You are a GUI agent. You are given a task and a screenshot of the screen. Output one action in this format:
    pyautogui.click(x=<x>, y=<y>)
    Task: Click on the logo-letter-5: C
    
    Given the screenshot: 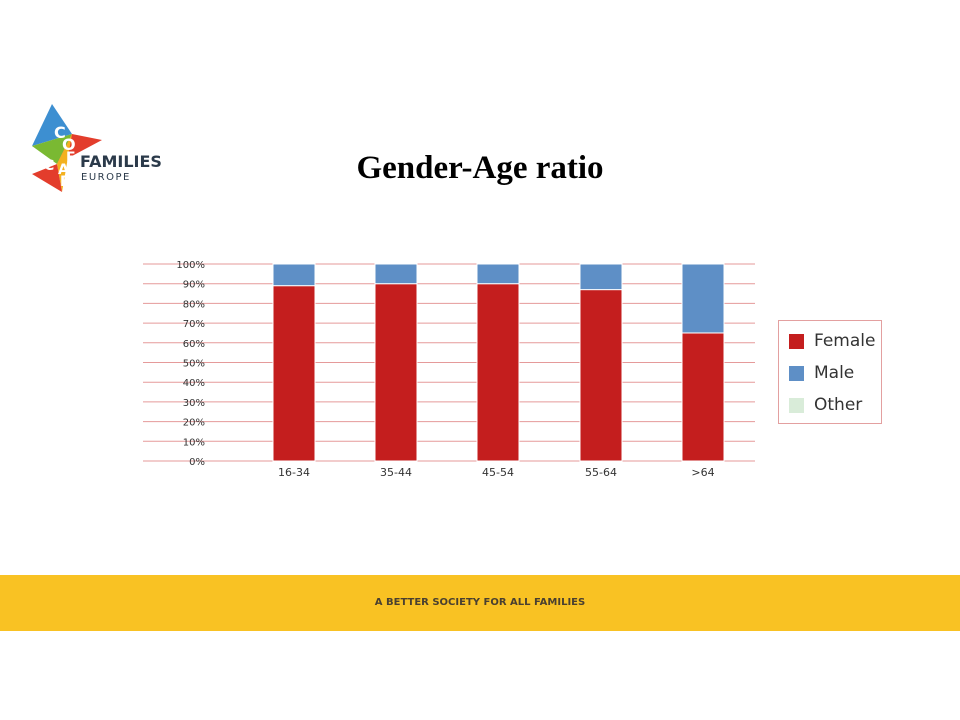 What is the action you would take?
    pyautogui.click(x=49, y=166)
    